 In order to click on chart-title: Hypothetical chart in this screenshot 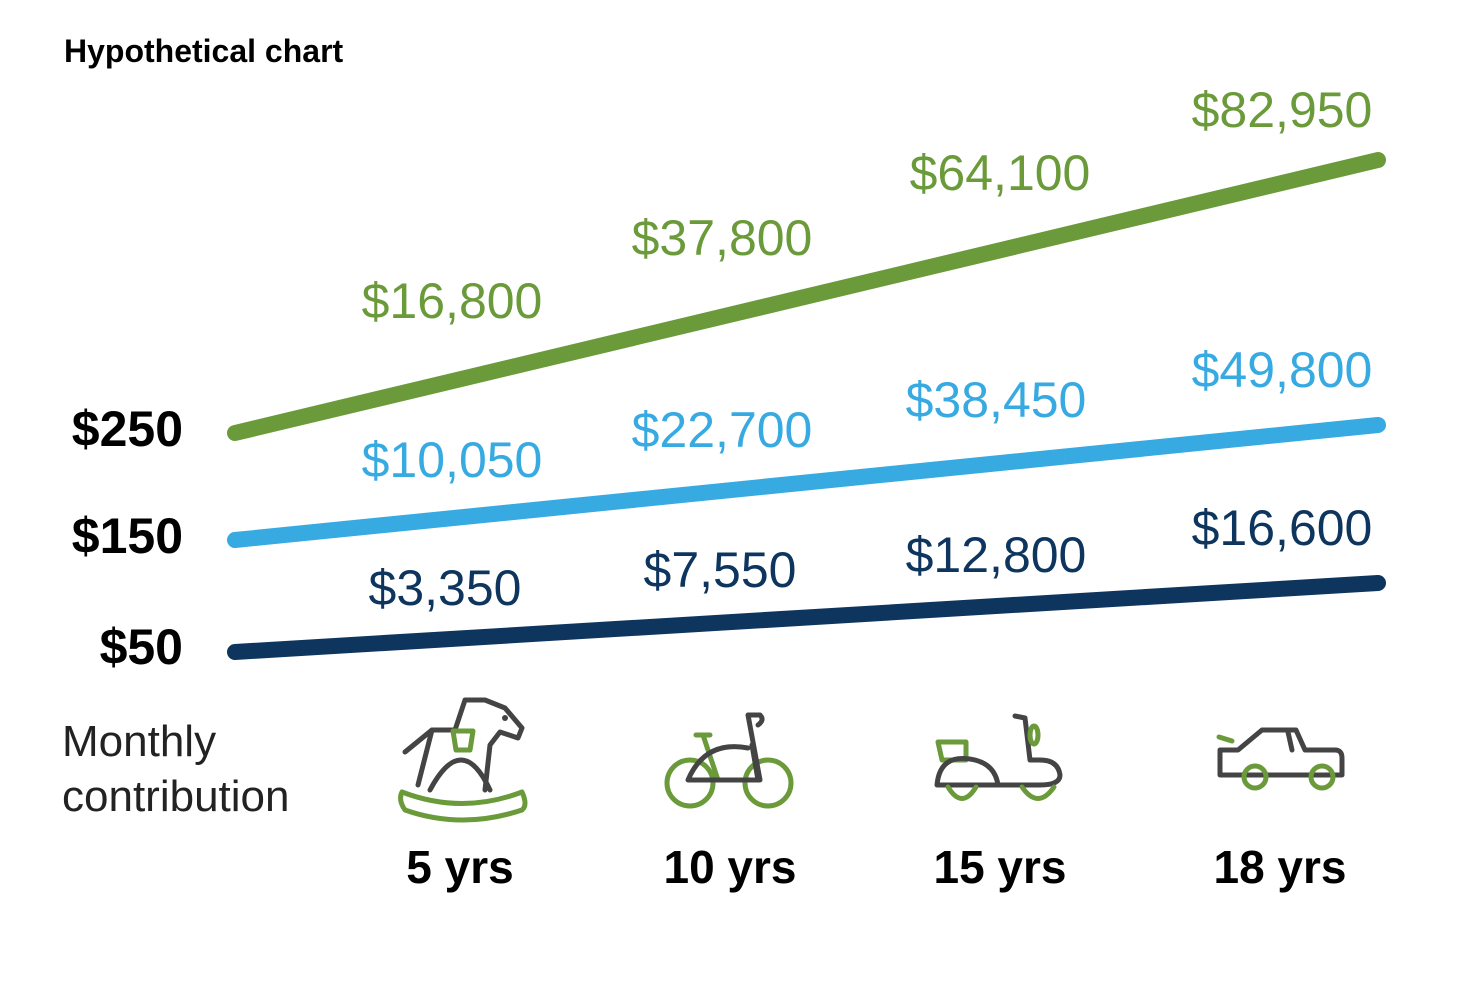, I will do `click(204, 51)`.